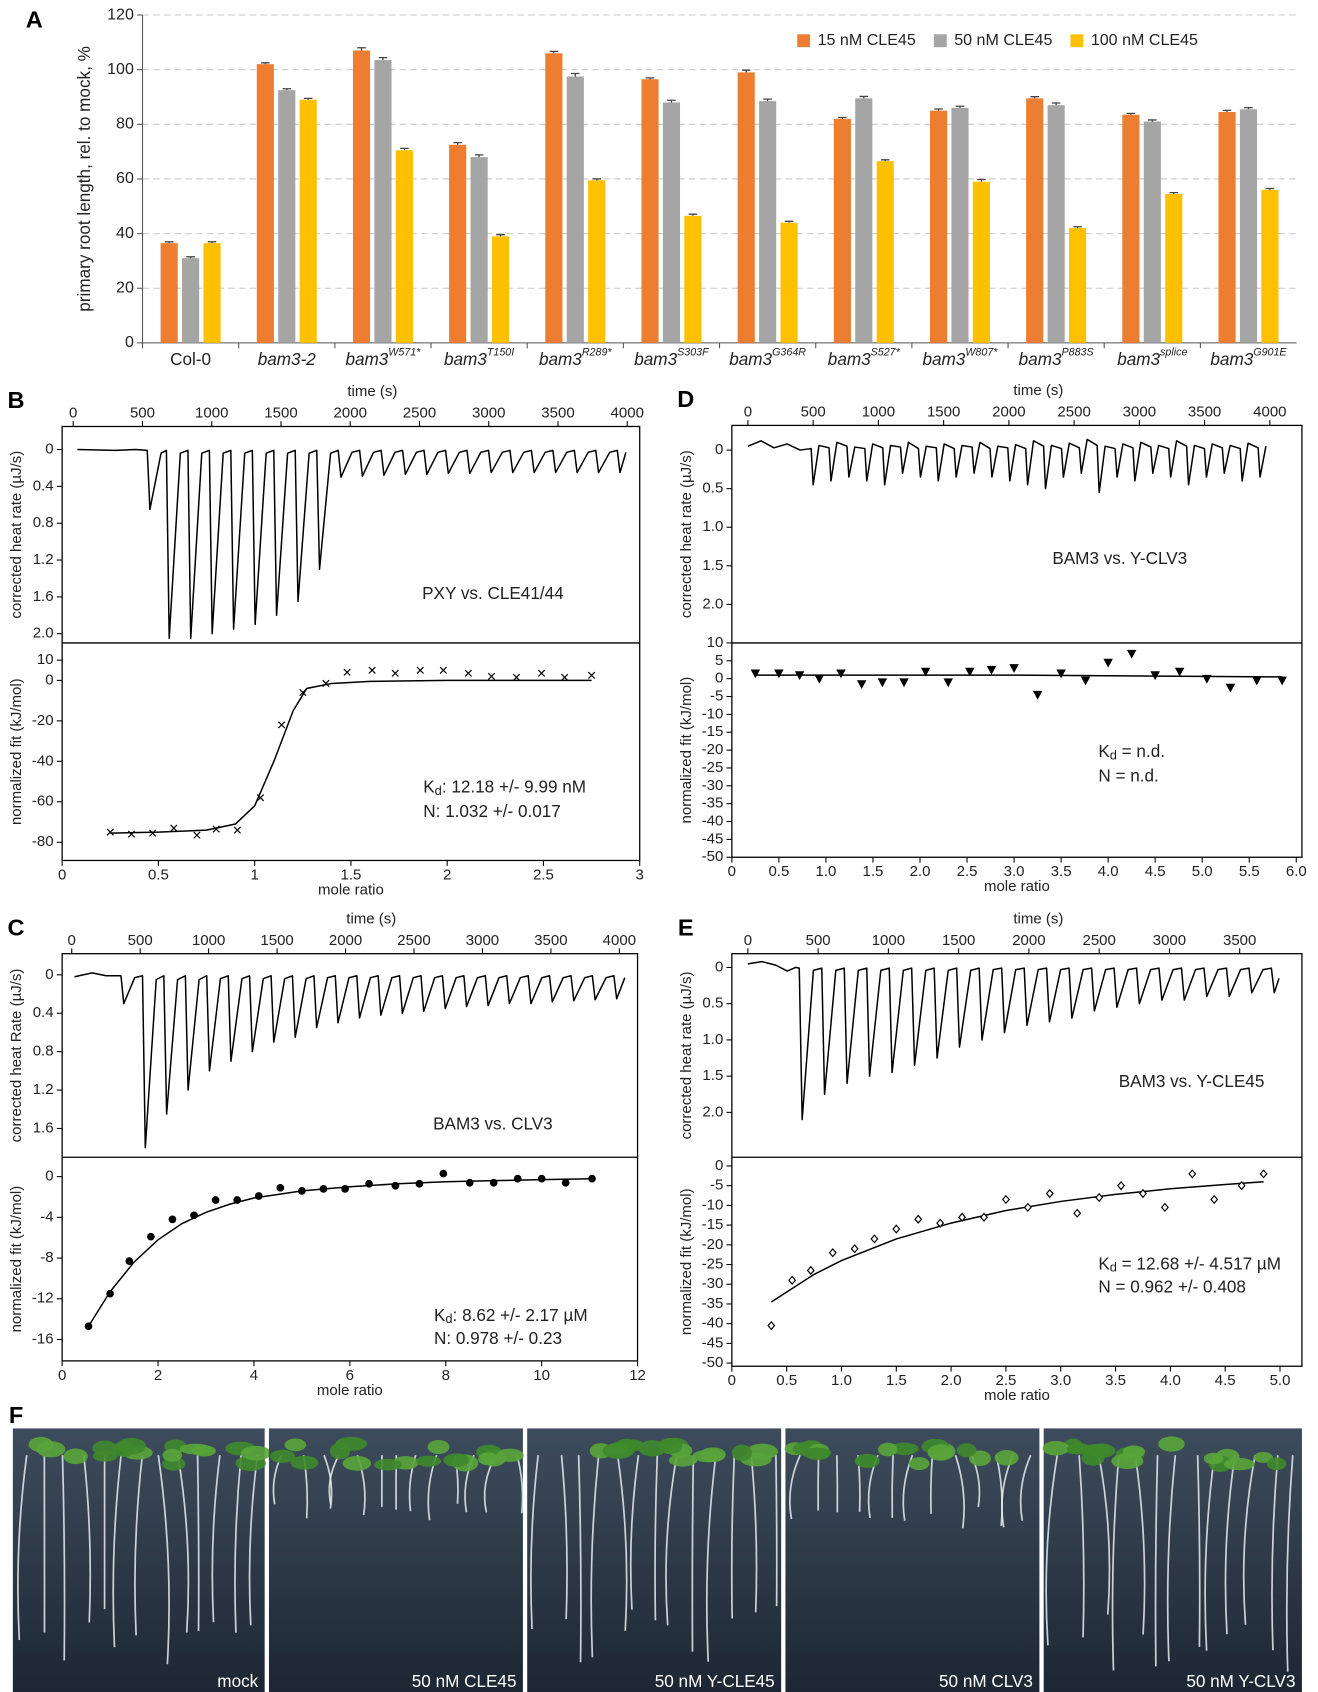 This screenshot has width=1318, height=1692. Describe the element at coordinates (1038, 390) in the screenshot. I see `x-axis-label: time (s)` at that location.